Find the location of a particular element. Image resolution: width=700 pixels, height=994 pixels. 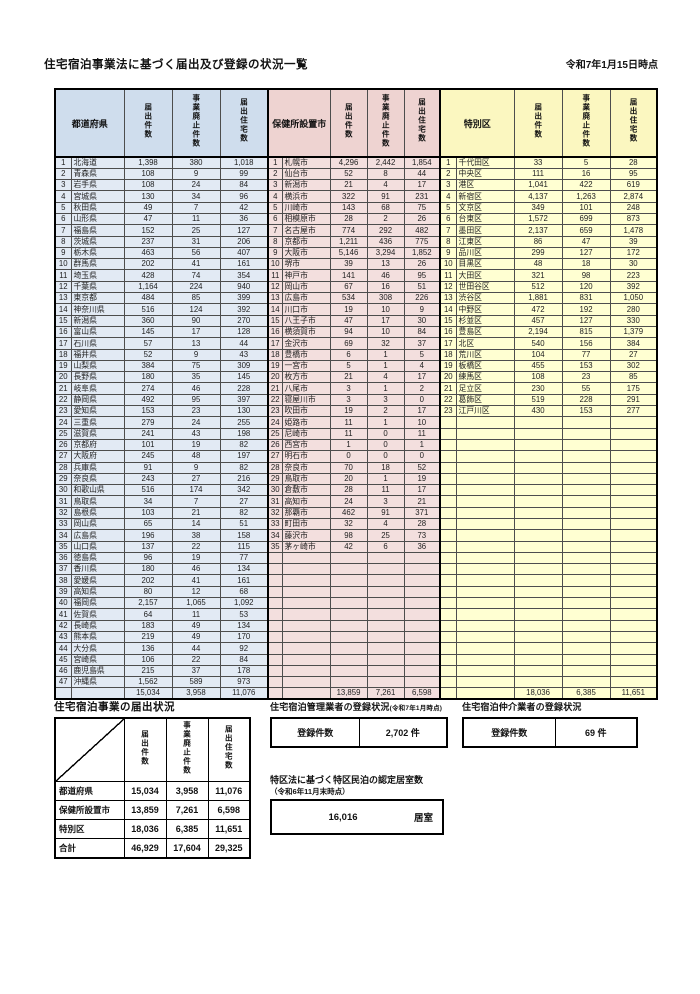

area-name-cell: 富山県 is located at coordinates (97, 332).